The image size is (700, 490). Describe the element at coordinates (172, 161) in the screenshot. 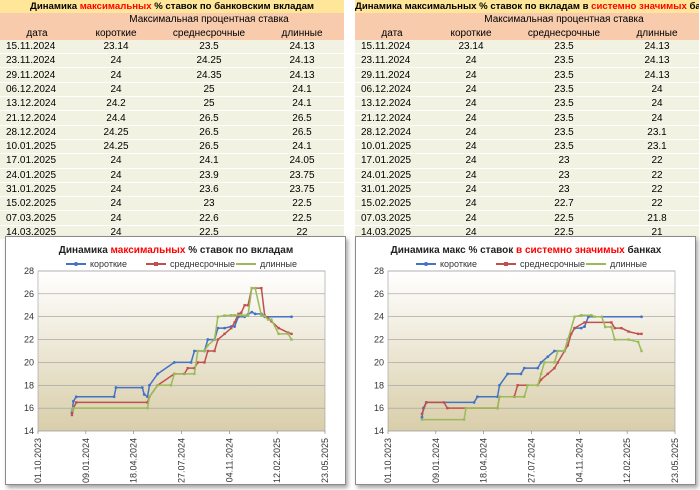

I see `table-row: 17.01.2025 24 24.1 24.05` at that location.